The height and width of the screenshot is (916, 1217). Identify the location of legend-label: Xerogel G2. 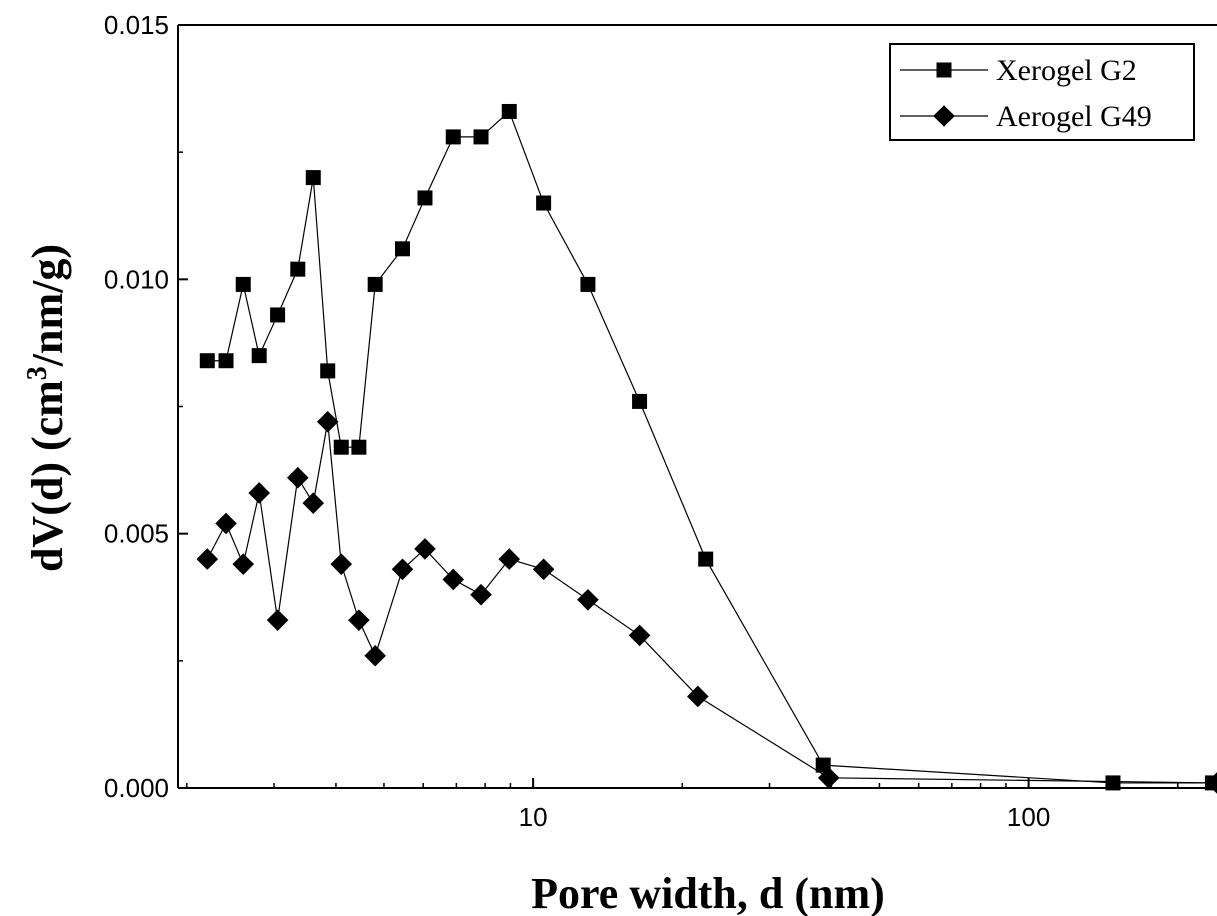
(1066, 70).